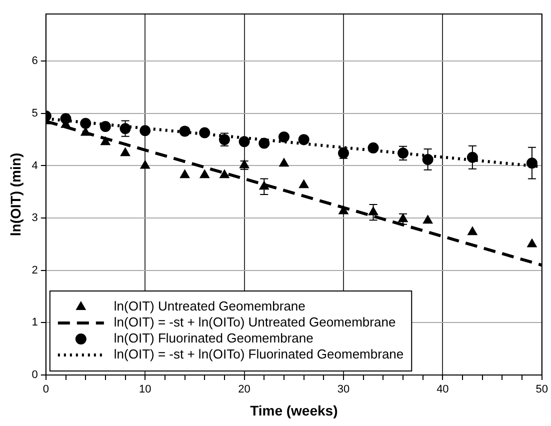 This screenshot has width=551, height=426. Describe the element at coordinates (15, 194) in the screenshot. I see `y-axis-title: ln(OIT) (min)` at that location.